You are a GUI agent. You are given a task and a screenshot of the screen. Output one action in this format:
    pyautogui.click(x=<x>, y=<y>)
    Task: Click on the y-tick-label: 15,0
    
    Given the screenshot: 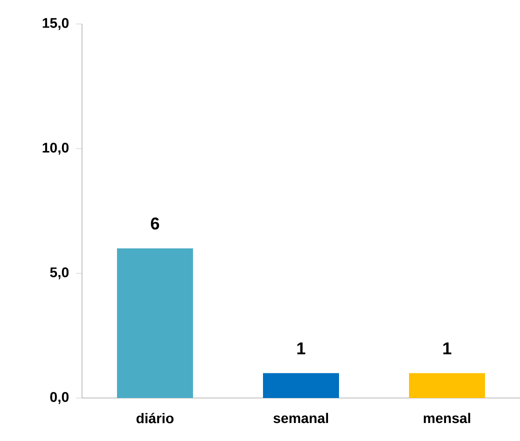 What is the action you would take?
    pyautogui.click(x=55, y=24)
    